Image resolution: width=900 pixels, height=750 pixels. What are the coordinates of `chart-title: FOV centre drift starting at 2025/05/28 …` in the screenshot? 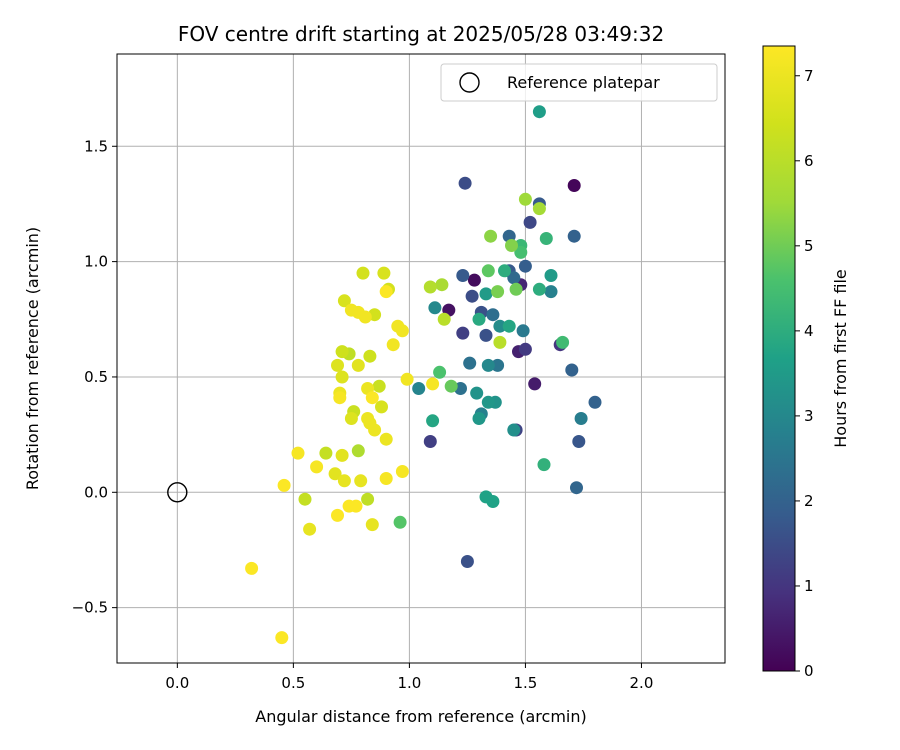 It's located at (421, 34).